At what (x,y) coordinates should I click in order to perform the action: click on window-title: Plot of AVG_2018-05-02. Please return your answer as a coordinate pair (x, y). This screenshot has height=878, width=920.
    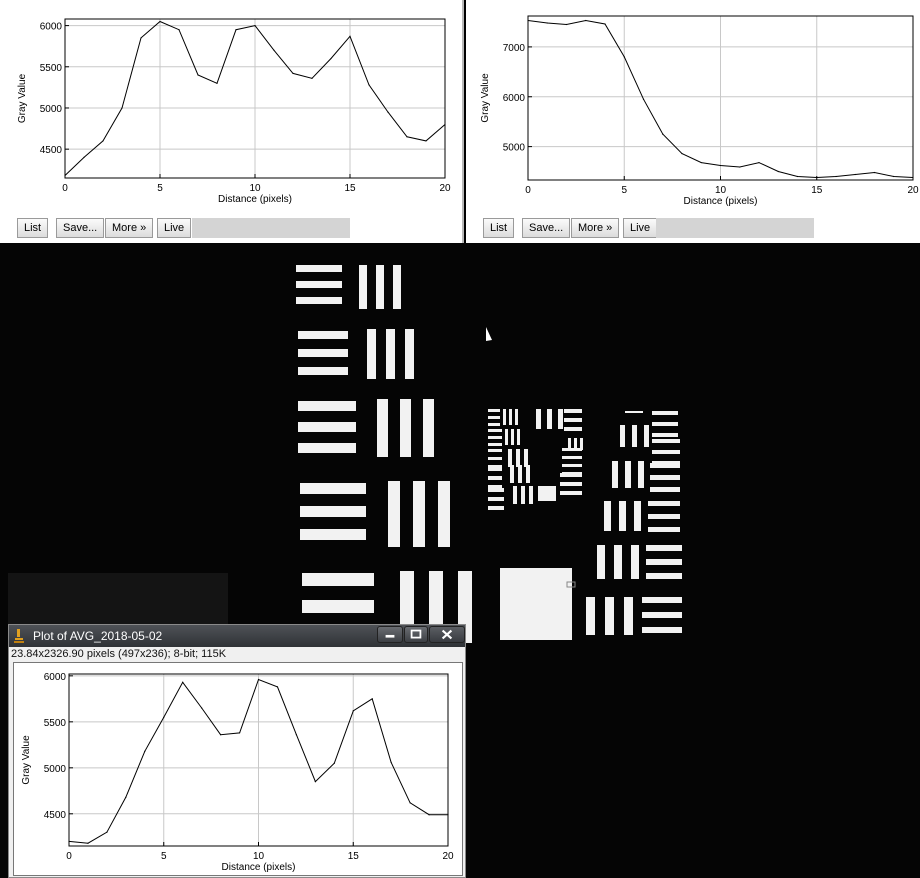
    Looking at the image, I should click on (98, 636).